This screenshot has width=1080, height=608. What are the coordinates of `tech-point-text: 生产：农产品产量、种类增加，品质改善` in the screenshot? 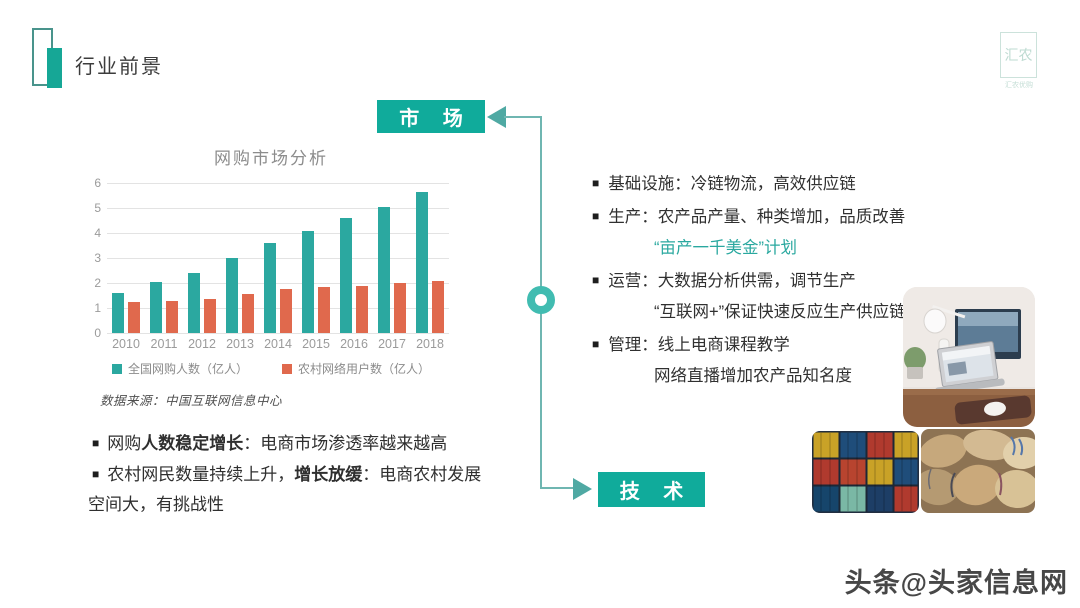 It's located at (757, 216).